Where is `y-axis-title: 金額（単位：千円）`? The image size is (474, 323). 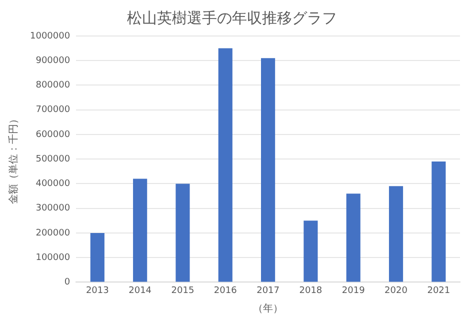
y-axis-title: 金額（単位：千円） is located at coordinates (14, 159).